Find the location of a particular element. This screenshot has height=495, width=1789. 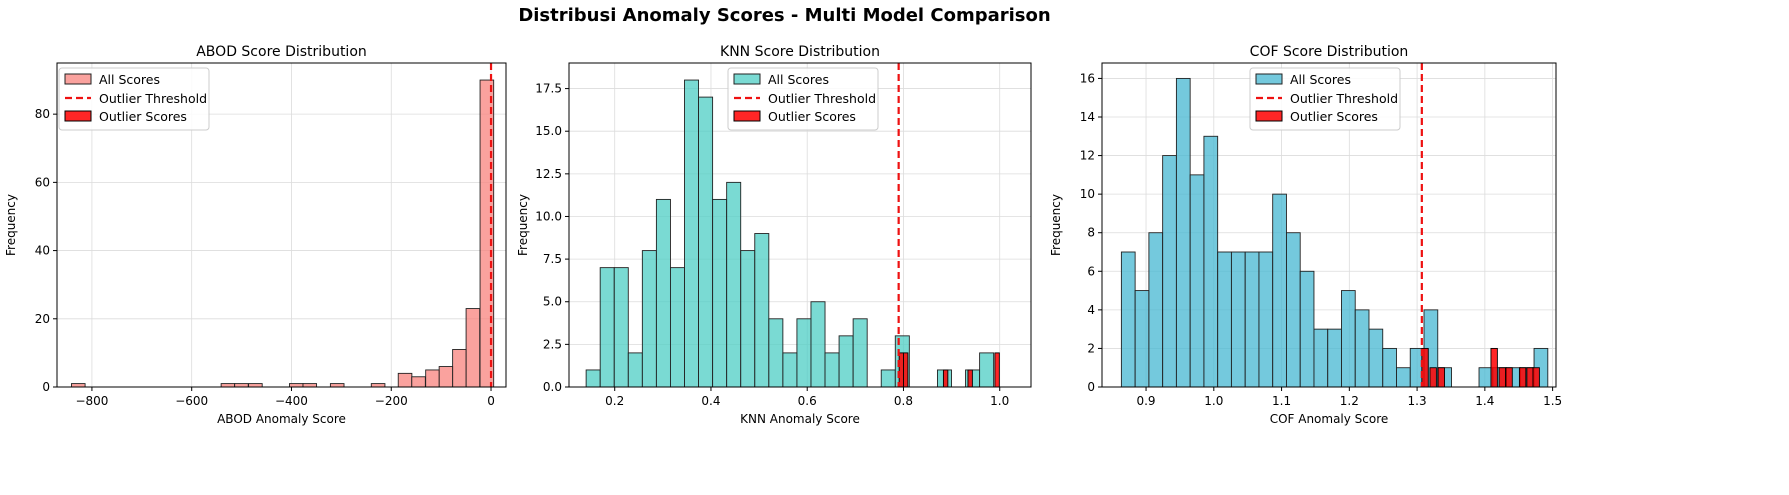

y-tick-label: 0 is located at coordinates (46, 387).